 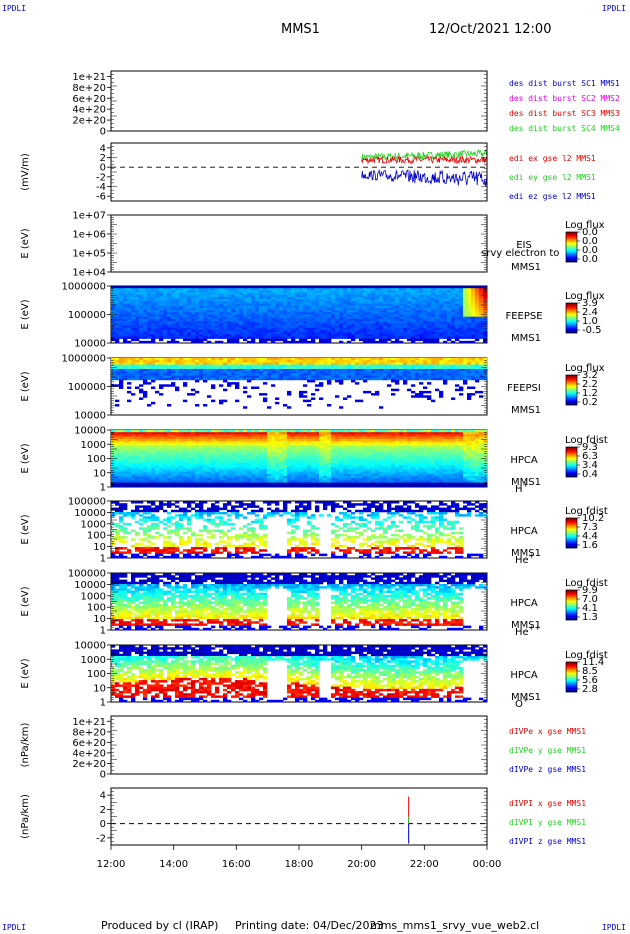 I want to click on panel-edi-legend-item: edi ey gse l2 MMS1, so click(x=552, y=177).